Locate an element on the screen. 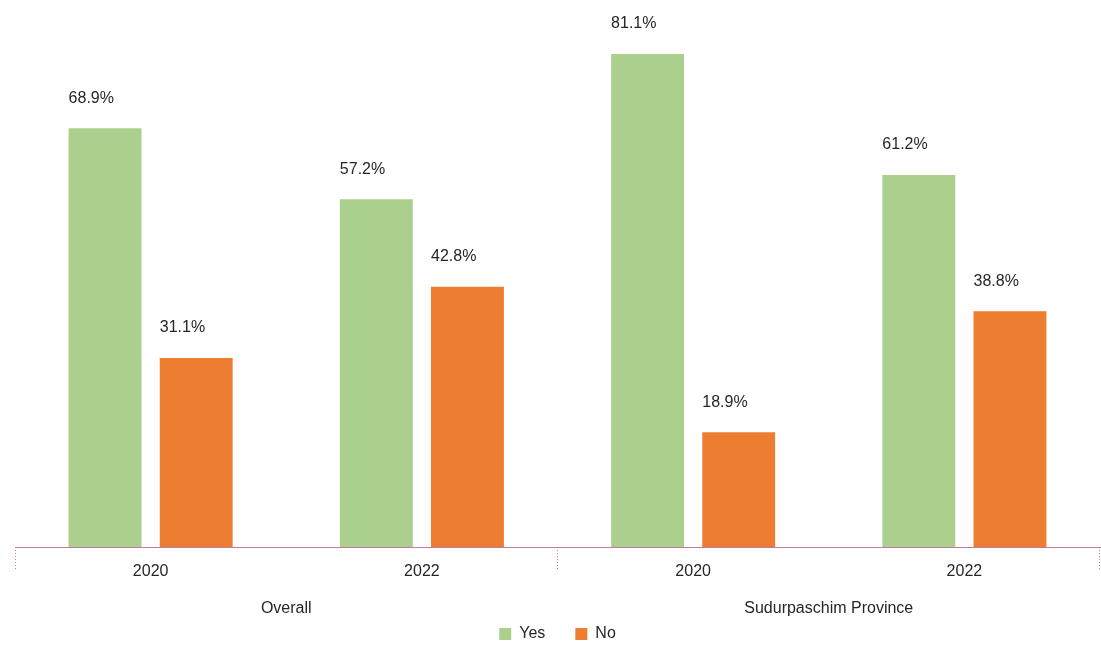 This screenshot has height=652, width=1101. data-label: 42.8% is located at coordinates (453, 256).